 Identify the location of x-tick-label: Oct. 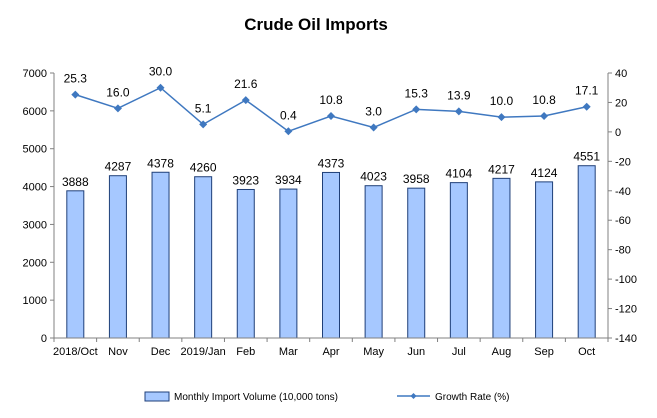
(586, 352).